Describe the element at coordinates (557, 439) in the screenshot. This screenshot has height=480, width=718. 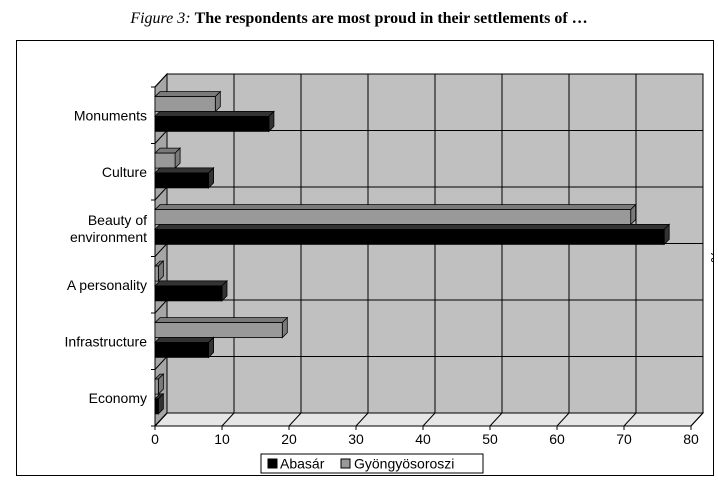
I see `x-tick-label: 60` at that location.